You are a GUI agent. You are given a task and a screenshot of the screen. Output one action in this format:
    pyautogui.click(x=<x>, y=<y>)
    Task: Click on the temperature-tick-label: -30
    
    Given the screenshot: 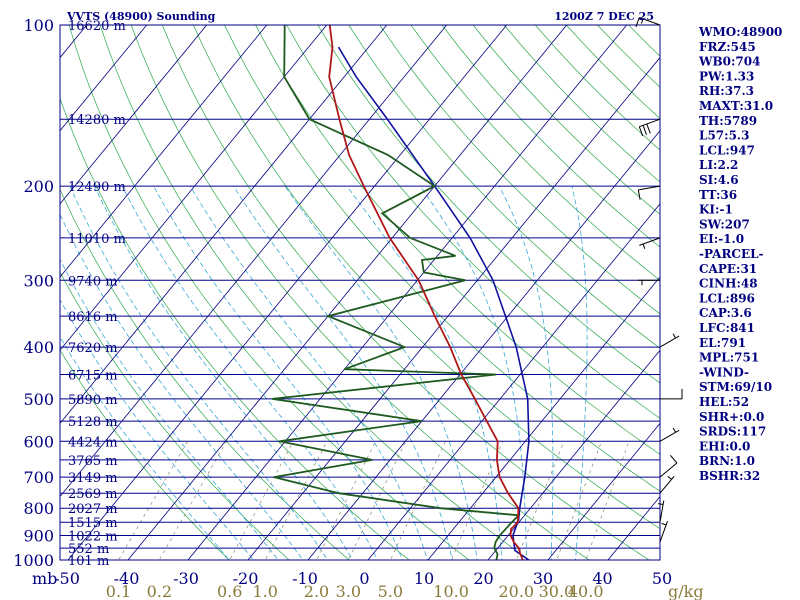 What is the action you would take?
    pyautogui.click(x=186, y=578)
    